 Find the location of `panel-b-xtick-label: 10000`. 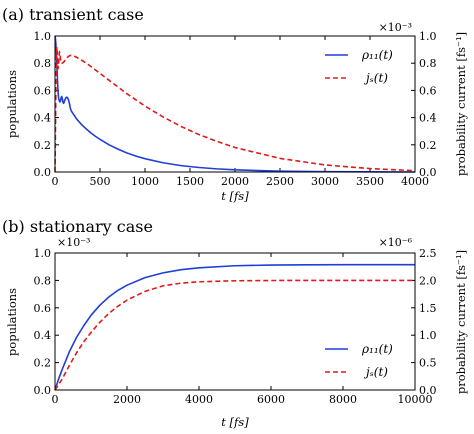

panel-b-xtick-label: 10000 is located at coordinates (415, 399).